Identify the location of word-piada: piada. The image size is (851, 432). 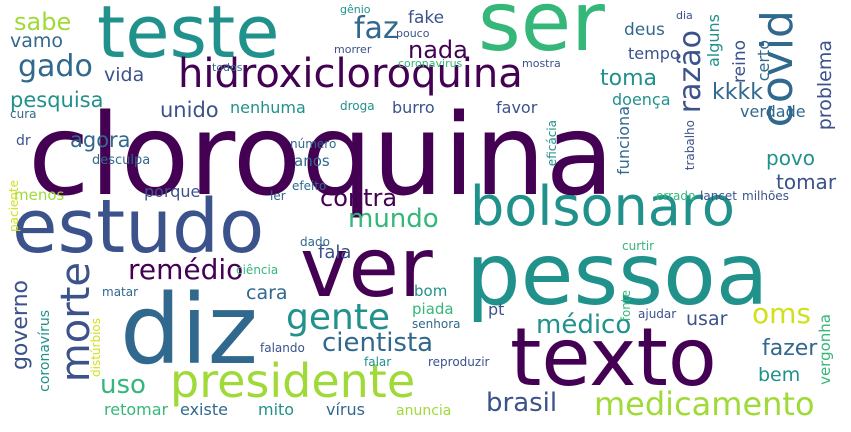
(433, 309).